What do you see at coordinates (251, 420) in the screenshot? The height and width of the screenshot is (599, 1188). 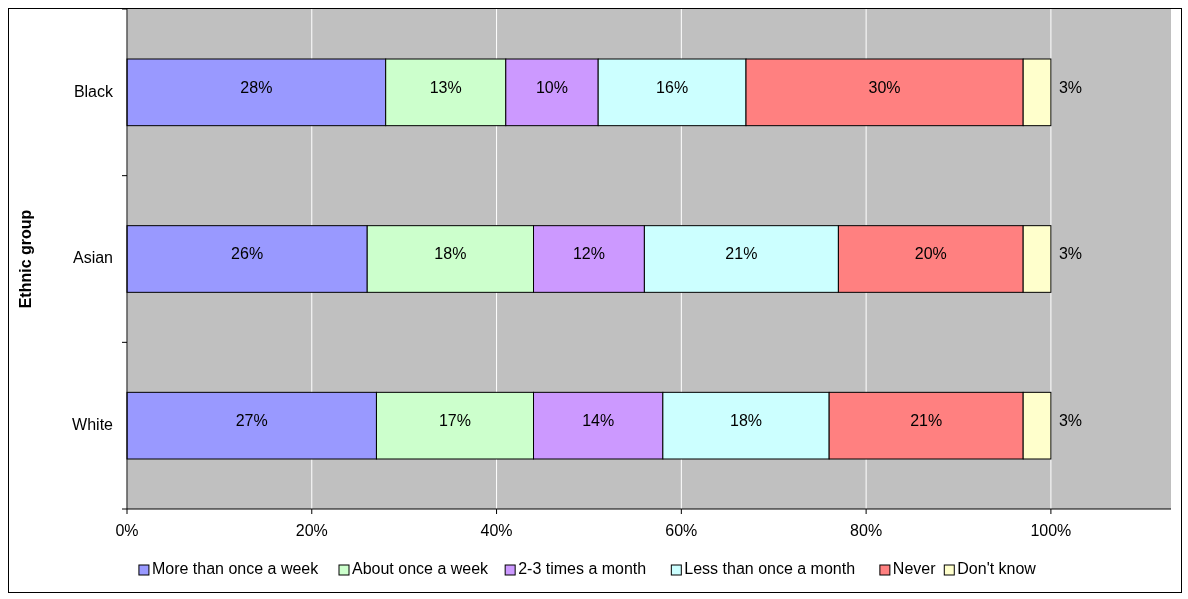 I see `data-label: 27%` at bounding box center [251, 420].